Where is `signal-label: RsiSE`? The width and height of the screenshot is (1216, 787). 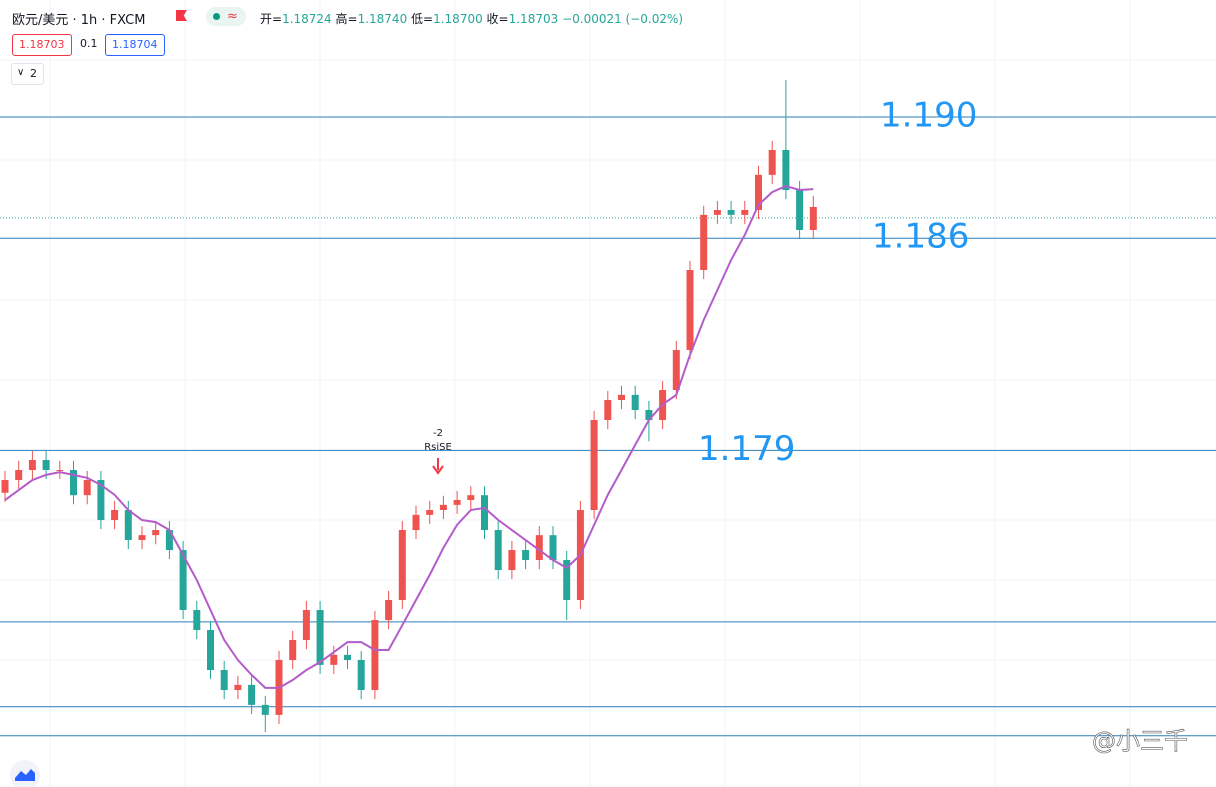 signal-label: RsiSE is located at coordinates (438, 447).